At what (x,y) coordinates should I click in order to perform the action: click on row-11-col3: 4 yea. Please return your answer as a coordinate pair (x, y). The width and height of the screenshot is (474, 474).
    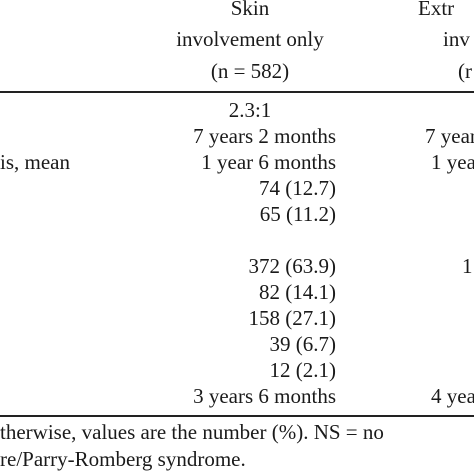
    Looking at the image, I should click on (452, 396).